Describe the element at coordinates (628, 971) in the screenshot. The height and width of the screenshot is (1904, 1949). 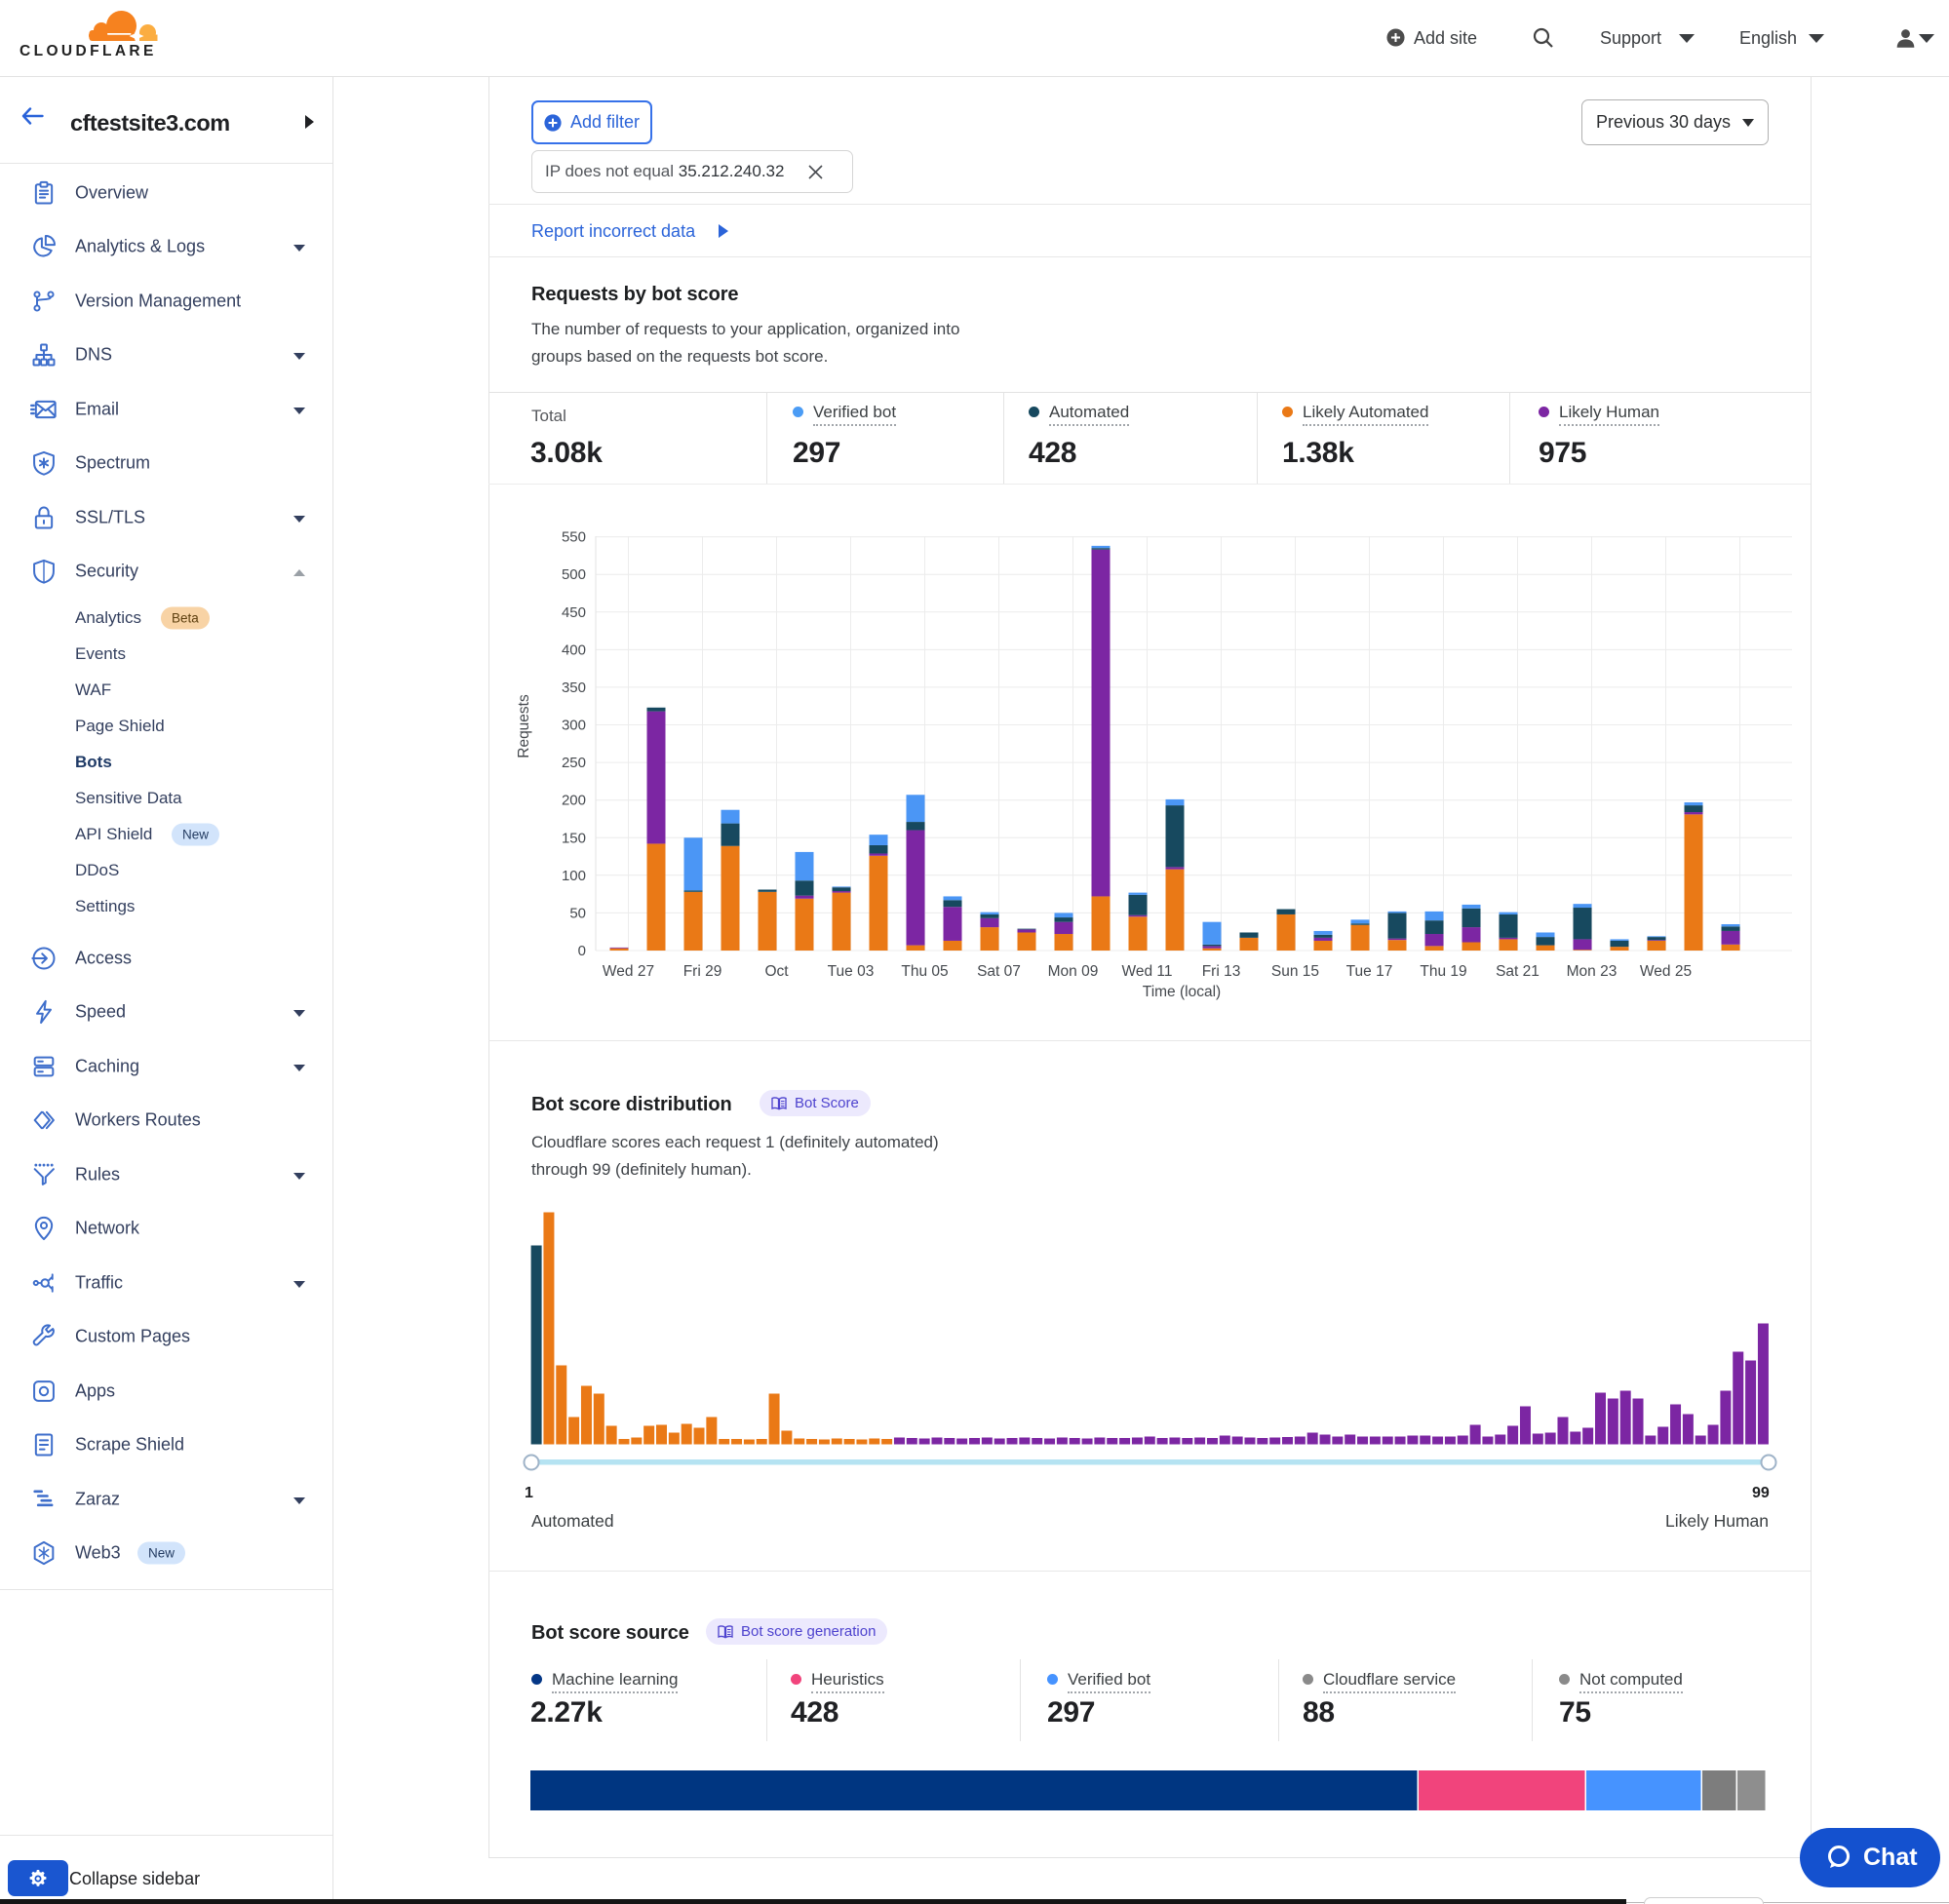
I see `svg-text: Wed 27` at that location.